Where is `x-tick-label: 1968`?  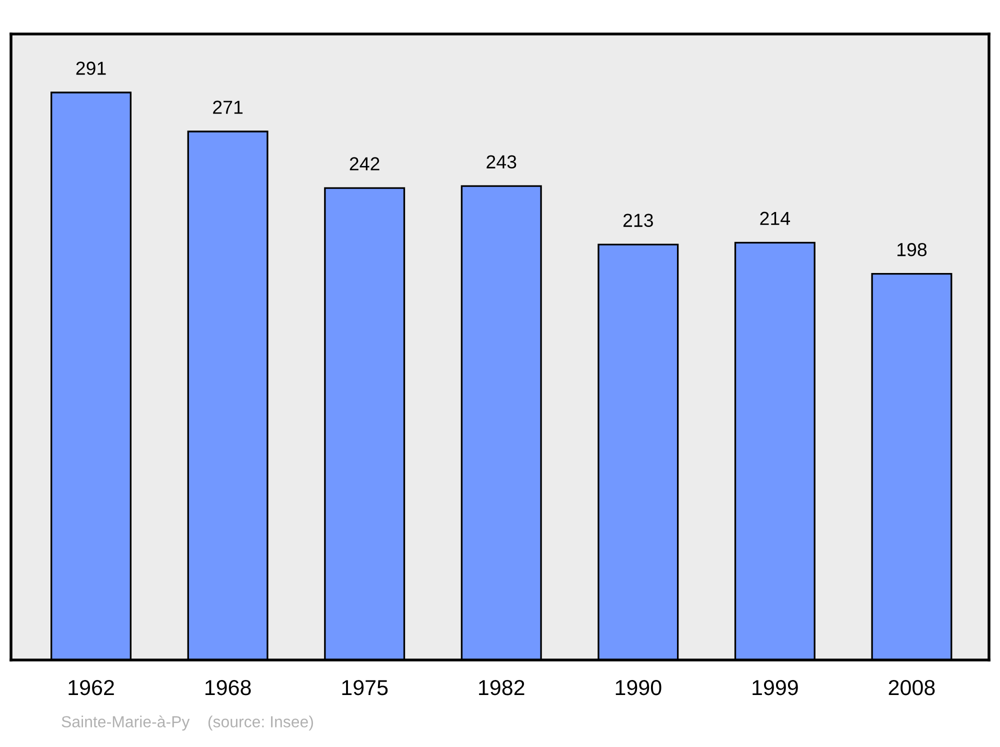
x-tick-label: 1968 is located at coordinates (228, 688).